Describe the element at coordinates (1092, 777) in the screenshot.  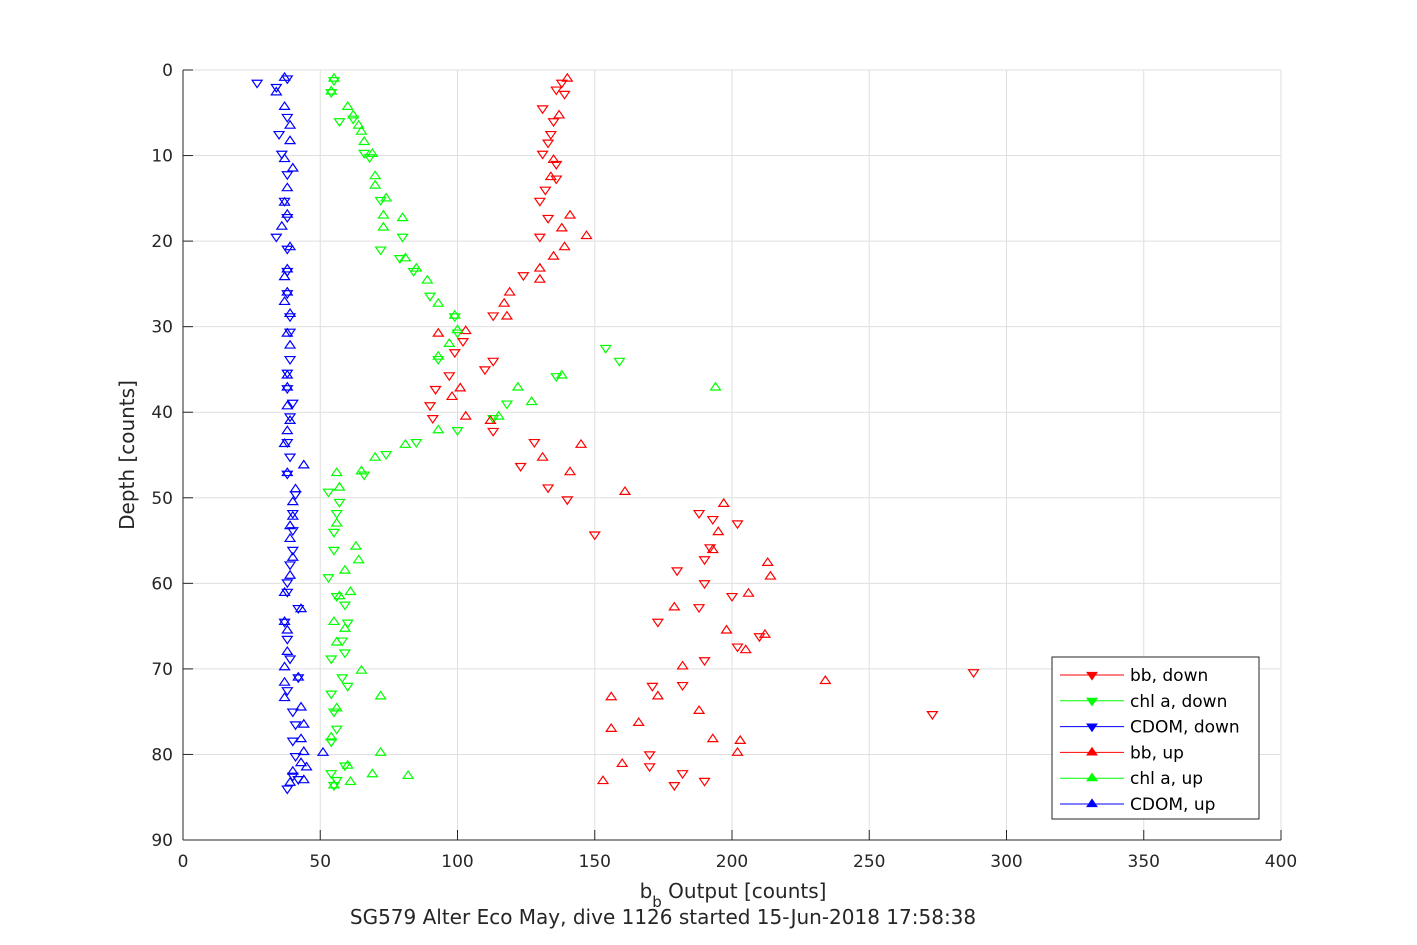
I see `legend-marker-chl-a-up` at that location.